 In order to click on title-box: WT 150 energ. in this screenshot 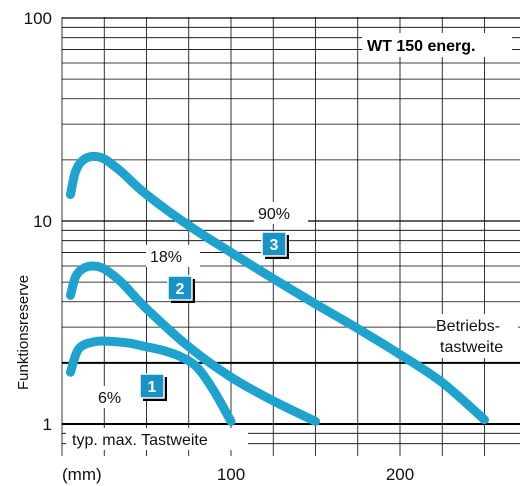, I will do `click(437, 45)`.